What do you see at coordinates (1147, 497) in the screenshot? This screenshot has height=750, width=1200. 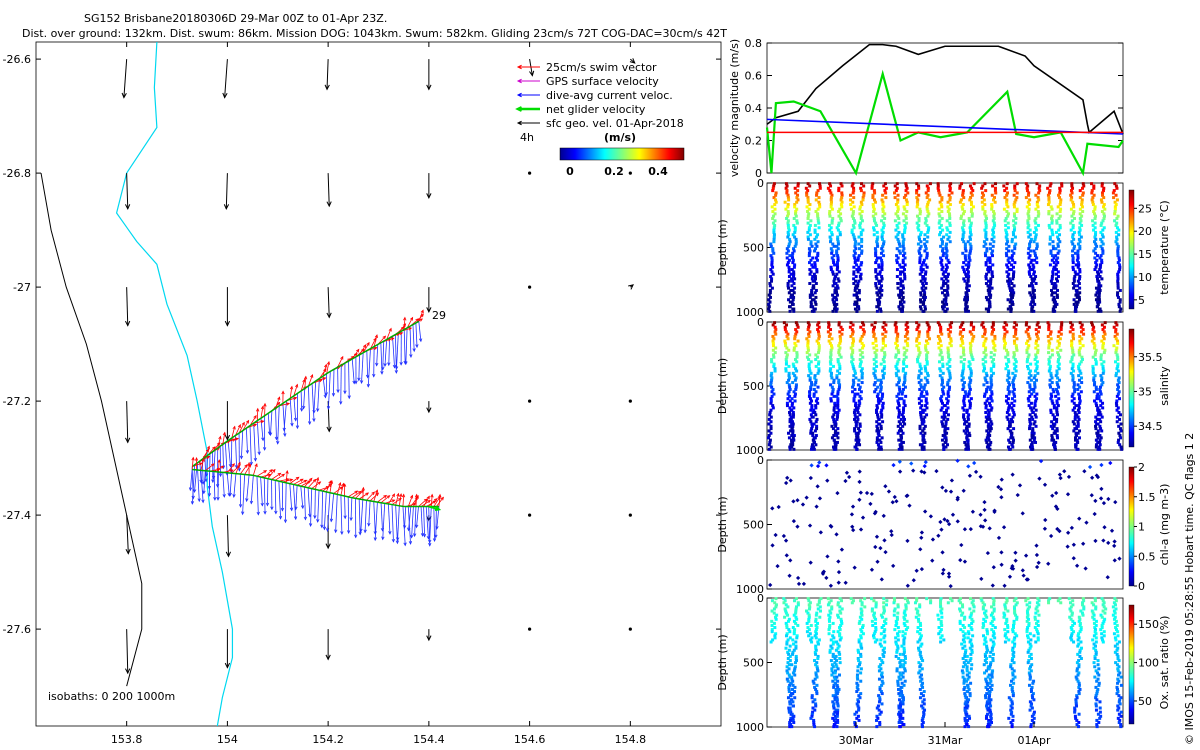 I see `colorbar-tick-label: 1.5` at bounding box center [1147, 497].